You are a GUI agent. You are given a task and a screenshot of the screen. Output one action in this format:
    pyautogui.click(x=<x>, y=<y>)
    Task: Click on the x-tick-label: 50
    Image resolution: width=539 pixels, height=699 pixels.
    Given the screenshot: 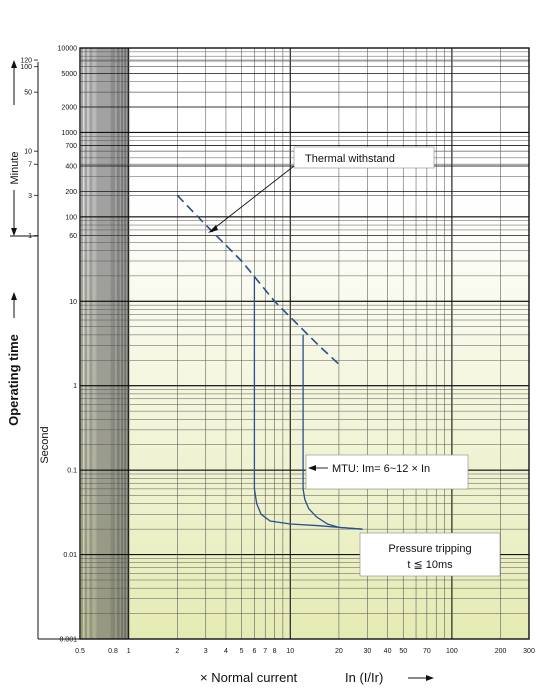 What is the action you would take?
    pyautogui.click(x=403, y=651)
    